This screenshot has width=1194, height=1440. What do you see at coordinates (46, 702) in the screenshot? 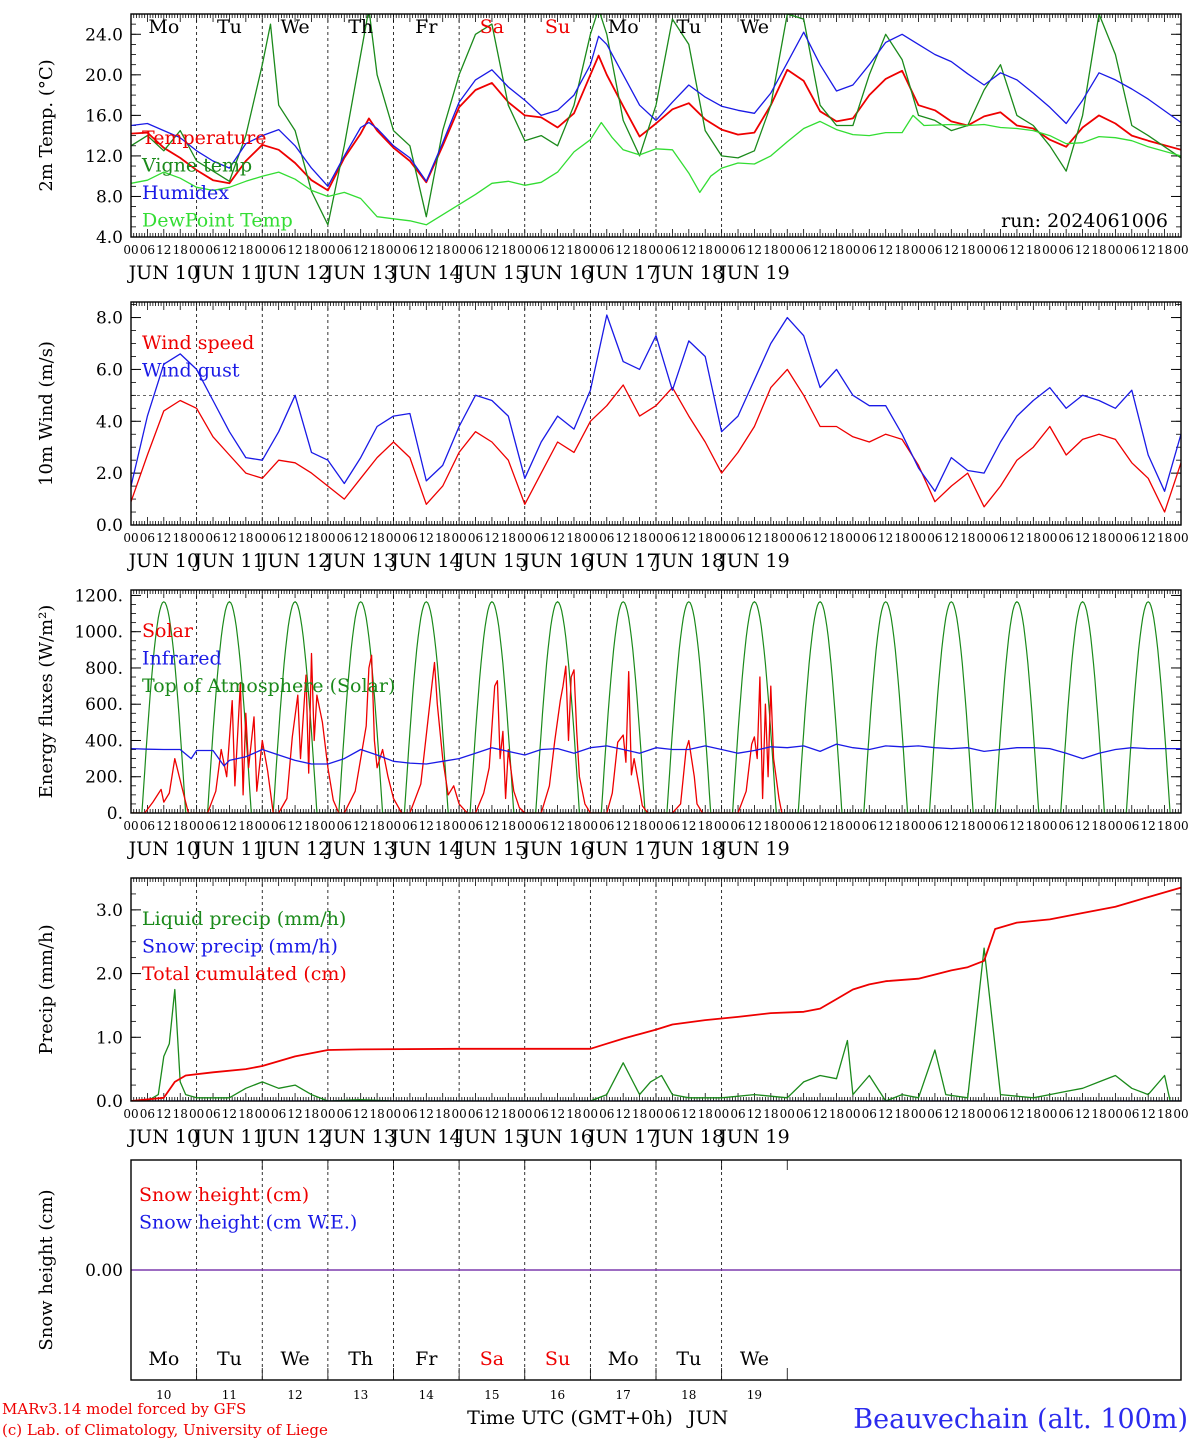
I see `y-axis-label: Energy fluxes (W/m²)` at bounding box center [46, 702].